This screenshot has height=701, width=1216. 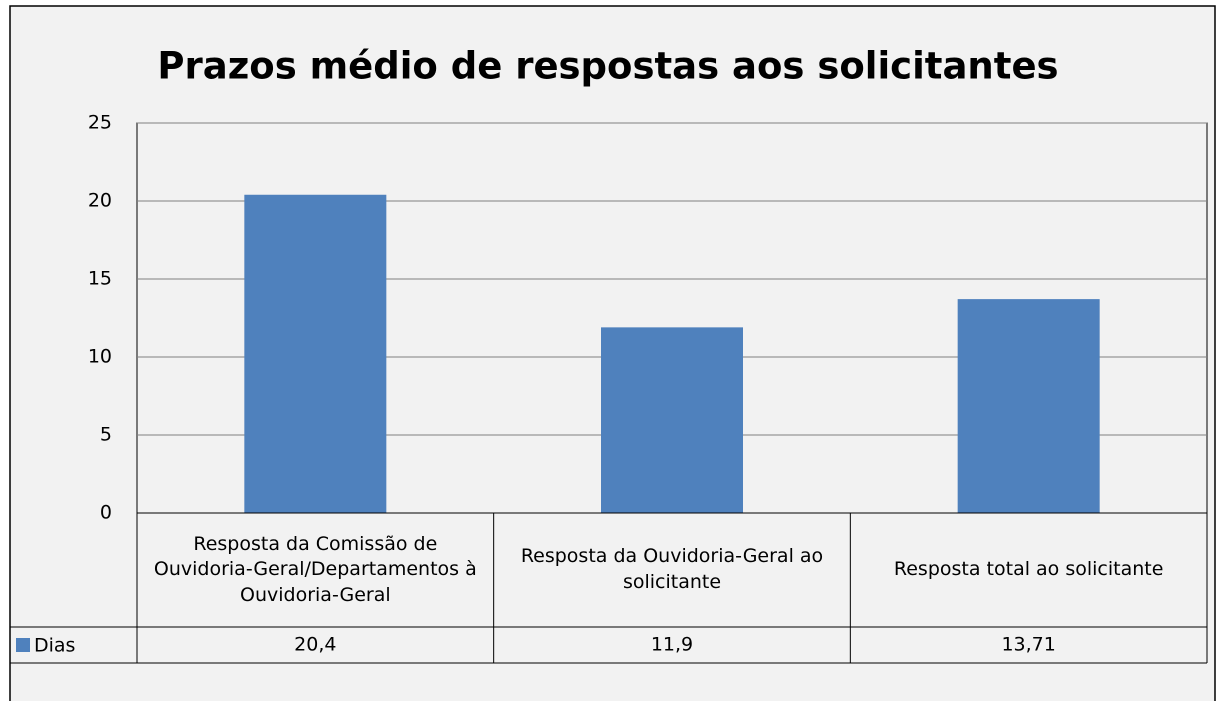 I want to click on y-tick-label: 5, so click(x=106, y=435).